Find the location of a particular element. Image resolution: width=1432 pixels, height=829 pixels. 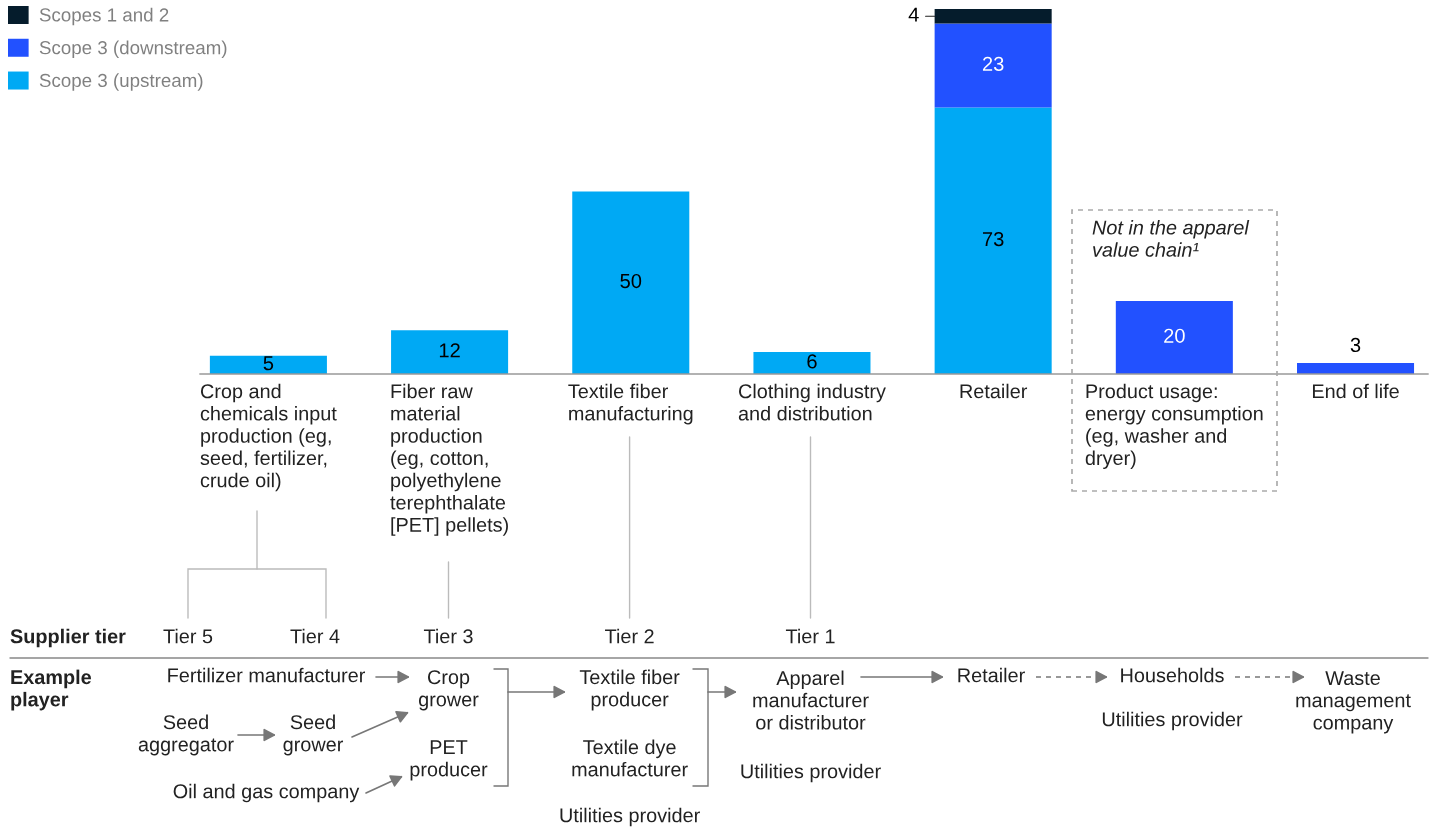

data-label: 20 is located at coordinates (1174, 335).